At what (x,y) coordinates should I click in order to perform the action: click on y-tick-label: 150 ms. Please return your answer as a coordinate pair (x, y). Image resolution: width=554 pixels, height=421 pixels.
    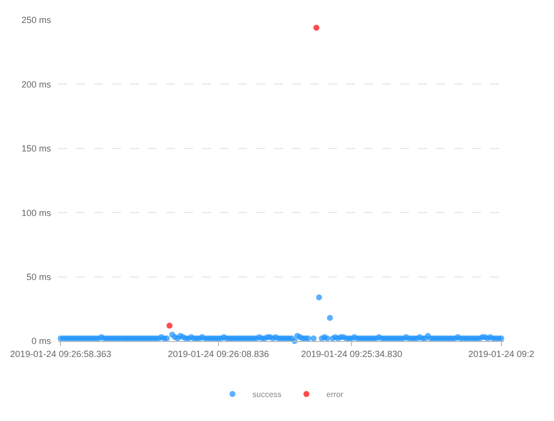
    Looking at the image, I should click on (36, 149).